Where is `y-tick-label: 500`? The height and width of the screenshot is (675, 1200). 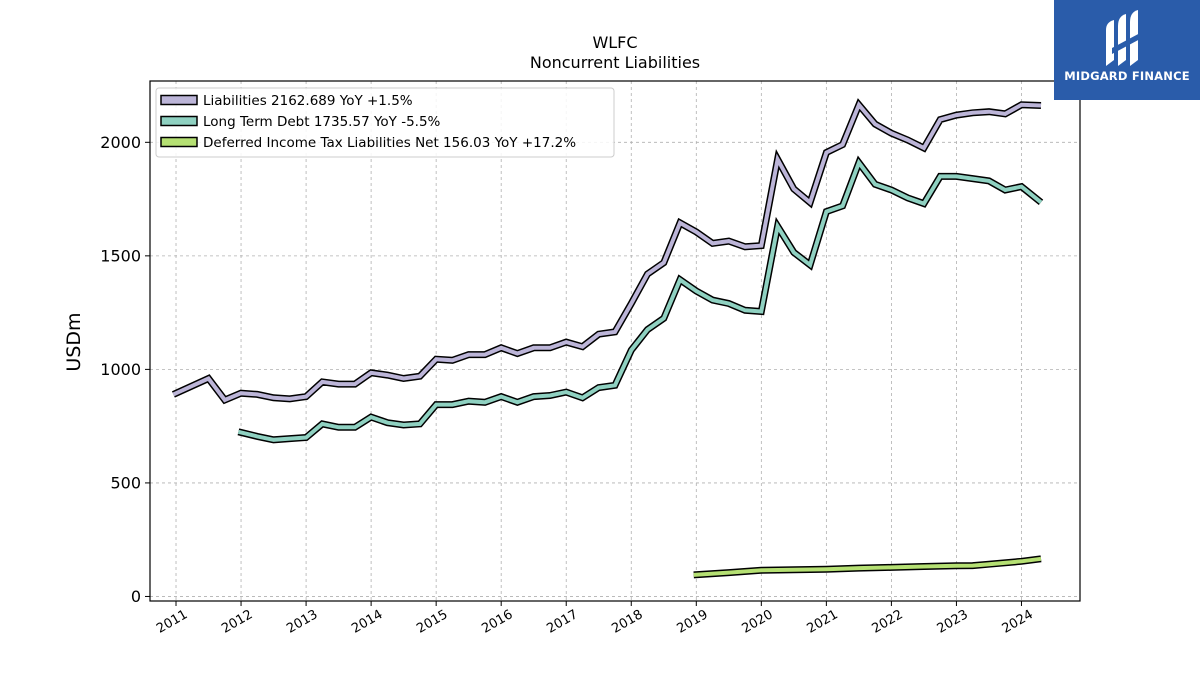
y-tick-label: 500 is located at coordinates (125, 482).